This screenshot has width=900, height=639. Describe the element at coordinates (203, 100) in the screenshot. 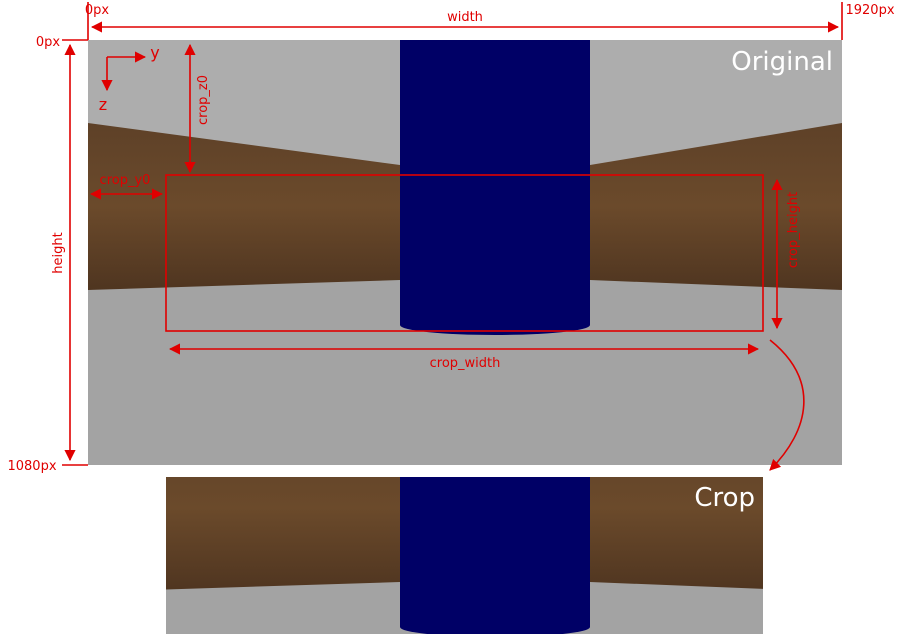

I see `label: crop_z0` at that location.